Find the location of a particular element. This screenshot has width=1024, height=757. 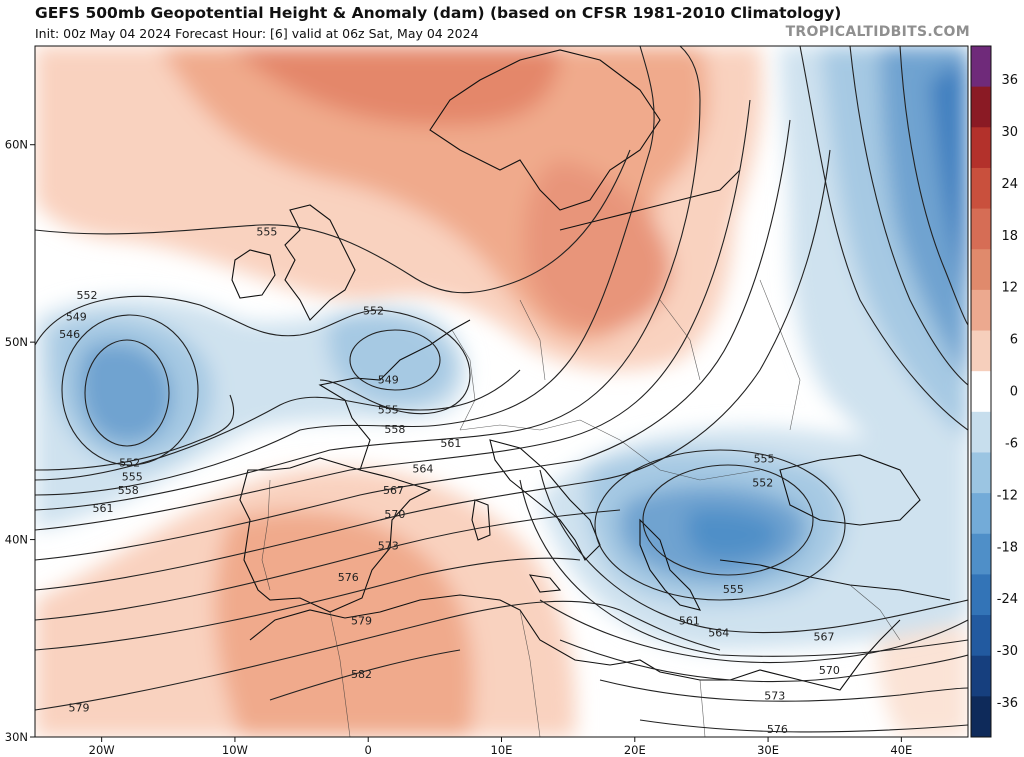

border-de-pl is located at coordinates (532, 340).